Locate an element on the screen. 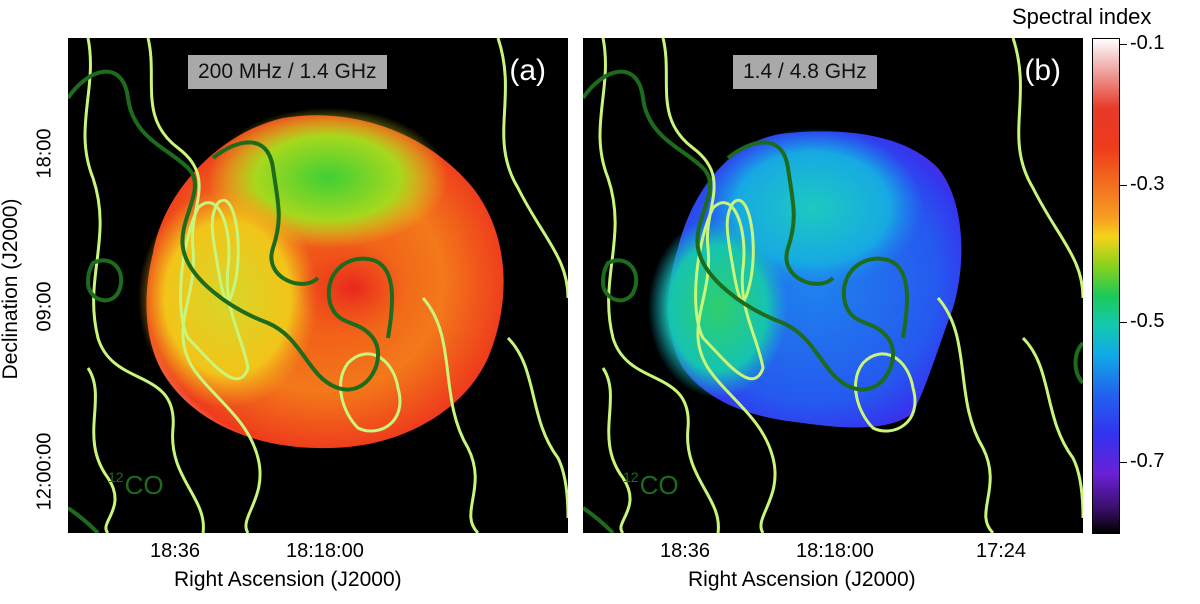  co-label-a: 12CO is located at coordinates (136, 485).